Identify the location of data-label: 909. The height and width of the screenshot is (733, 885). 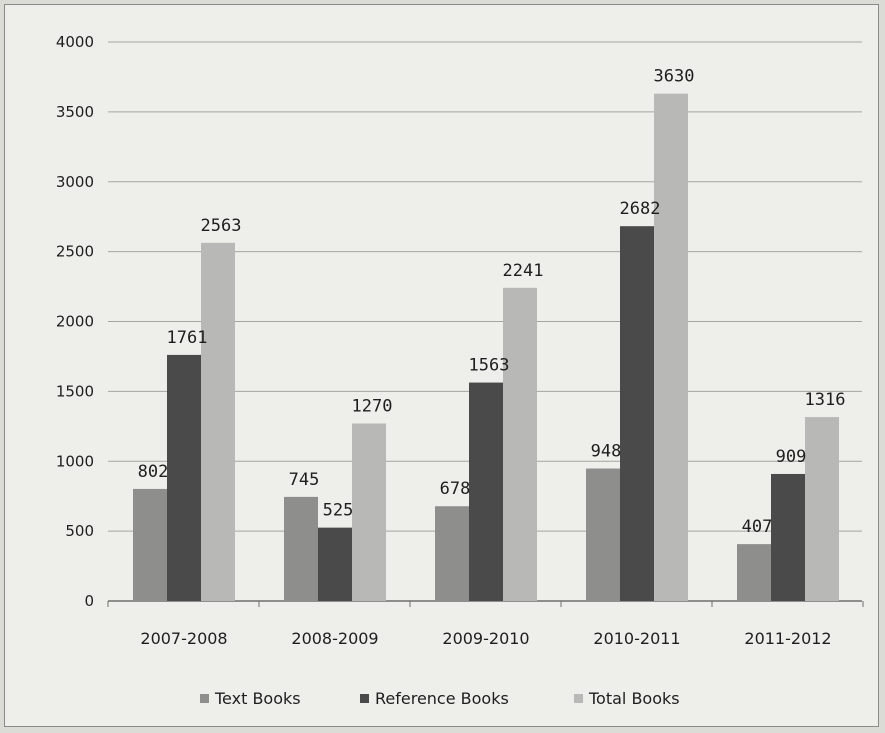
(791, 457).